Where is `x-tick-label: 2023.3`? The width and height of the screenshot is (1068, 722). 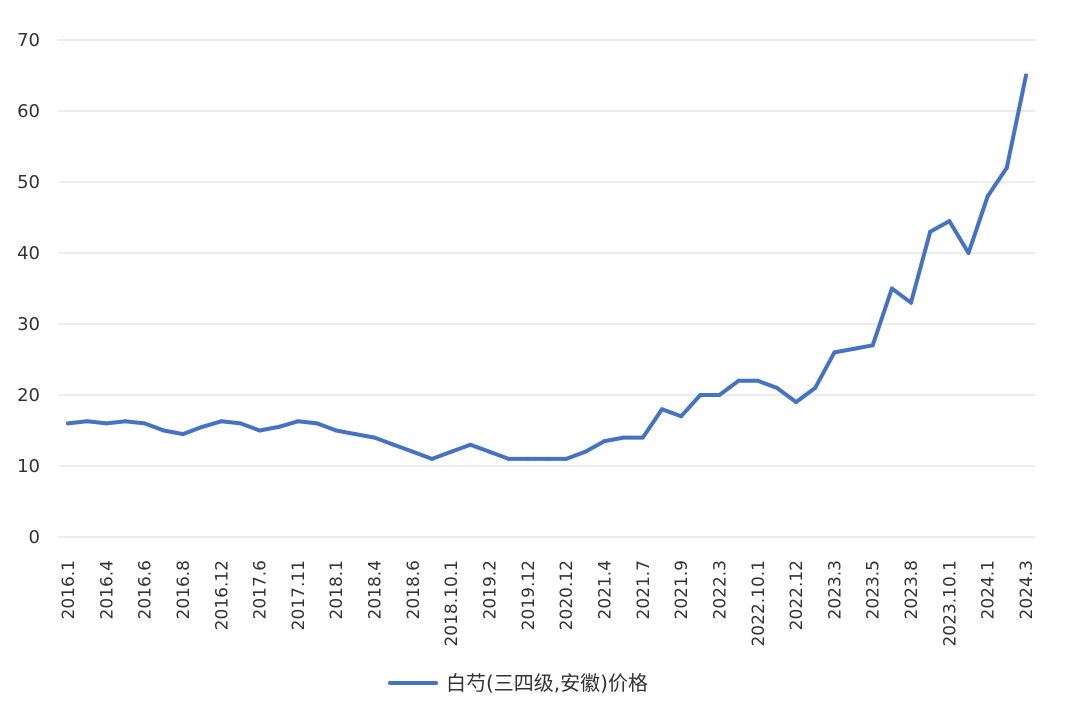 x-tick-label: 2023.3 is located at coordinates (835, 589).